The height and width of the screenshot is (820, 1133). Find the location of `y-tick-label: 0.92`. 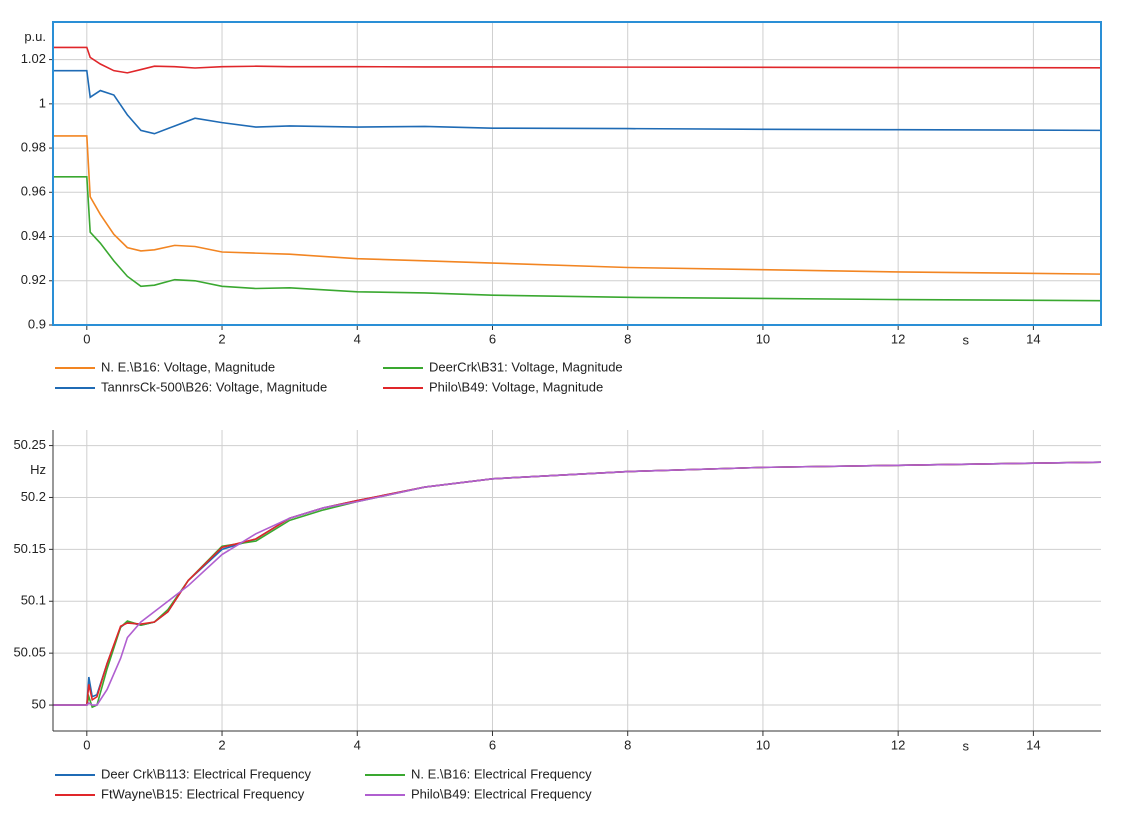

y-tick-label: 0.92 is located at coordinates (33, 279).